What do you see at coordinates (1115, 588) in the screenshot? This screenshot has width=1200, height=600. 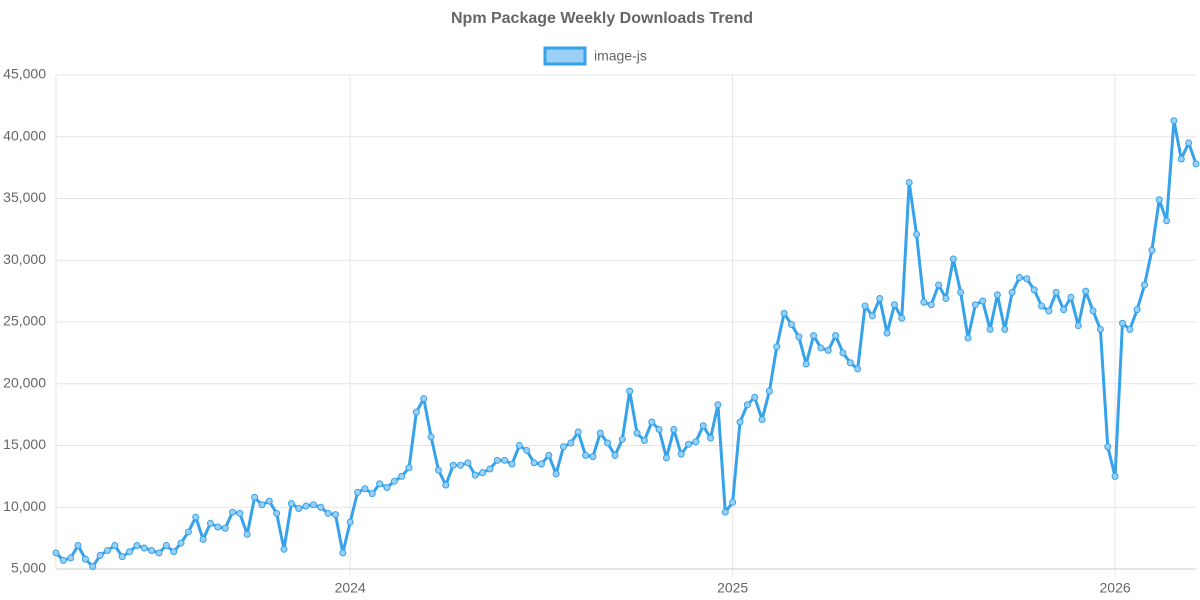 I see `x-tick-label: 2026` at bounding box center [1115, 588].